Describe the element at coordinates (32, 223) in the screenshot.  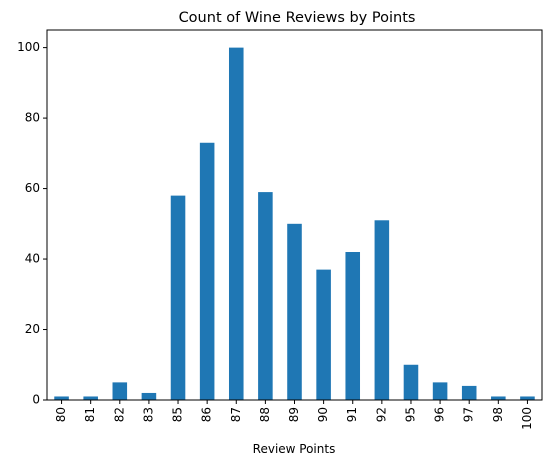
I see `y-axis: 0 20 40 60 80 100` at that location.